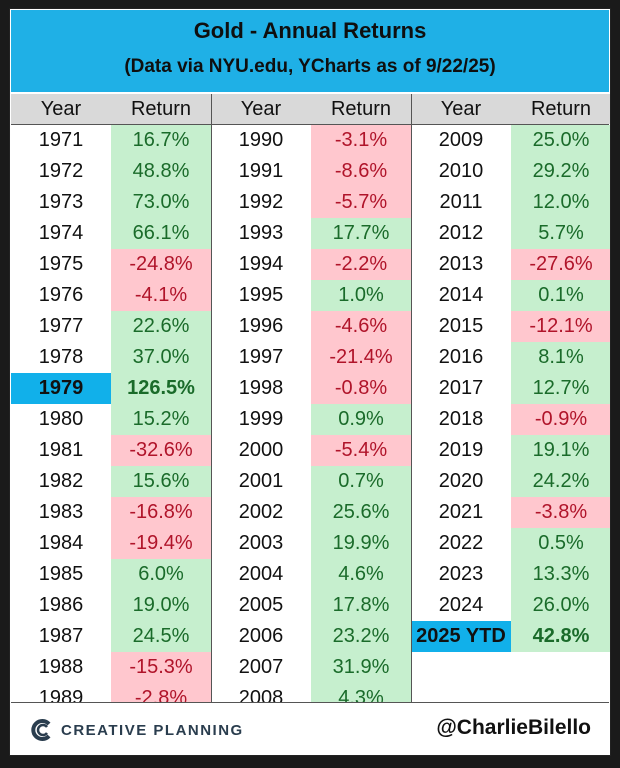  Describe the element at coordinates (161, 171) in the screenshot. I see `return-cell: 48.8%` at that location.